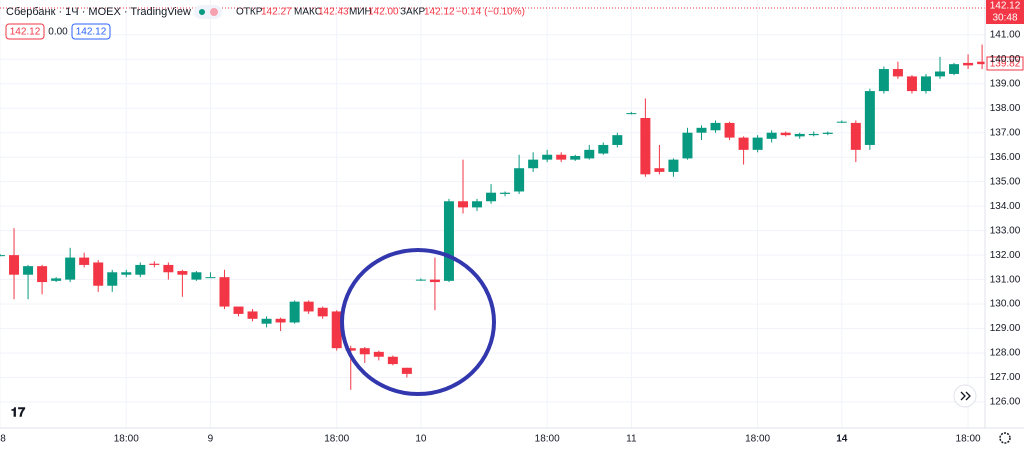 The image size is (1024, 450). Describe the element at coordinates (98, 12) in the screenshot. I see `symbol: Сбербанк · 1Ч · MOEX · TradingView` at that location.